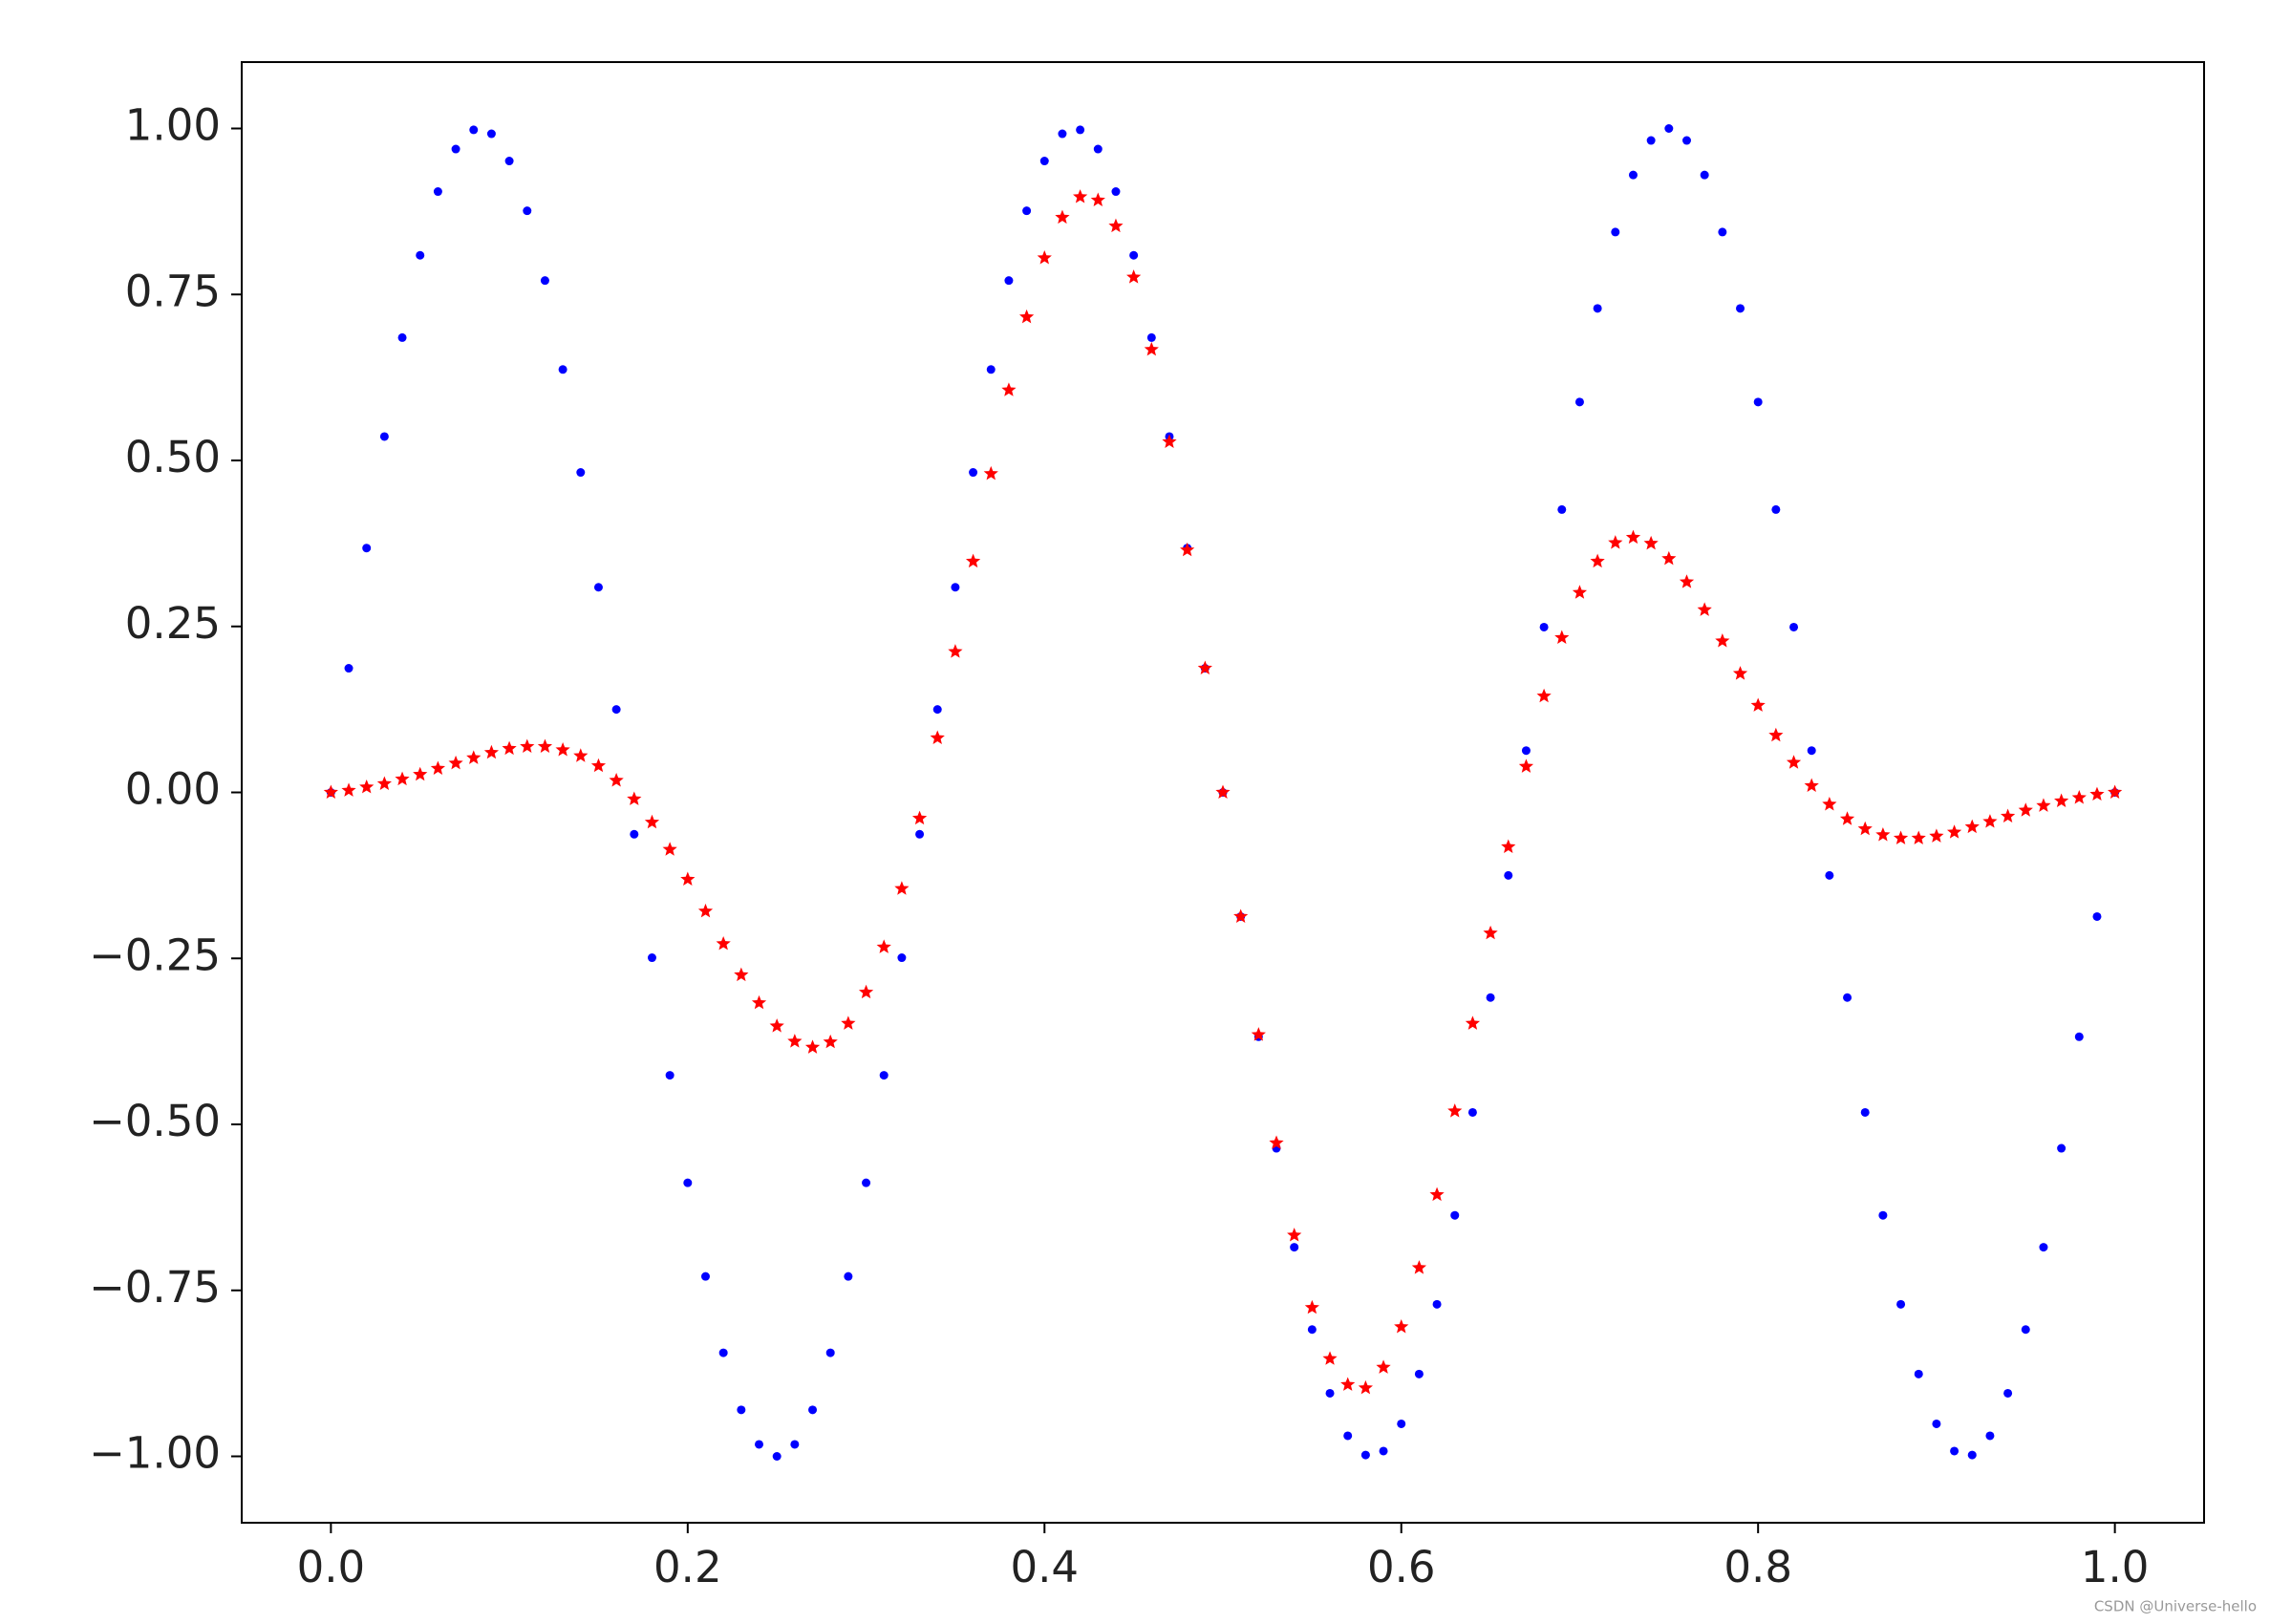 This screenshot has height=1624, width=2270. What do you see at coordinates (173, 291) in the screenshot?
I see `y-tick-label: 0.75` at bounding box center [173, 291].